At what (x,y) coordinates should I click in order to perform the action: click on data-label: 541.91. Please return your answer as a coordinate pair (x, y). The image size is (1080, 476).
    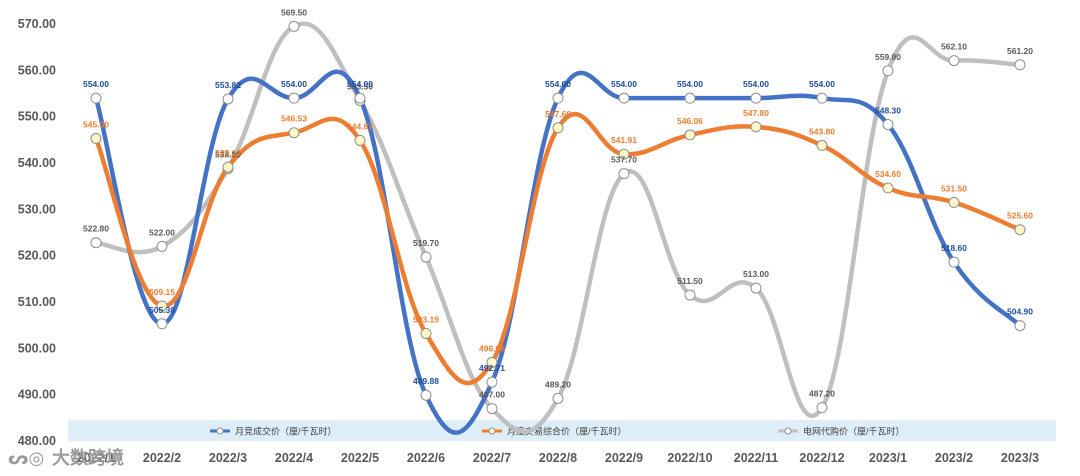
    Looking at the image, I should click on (624, 140).